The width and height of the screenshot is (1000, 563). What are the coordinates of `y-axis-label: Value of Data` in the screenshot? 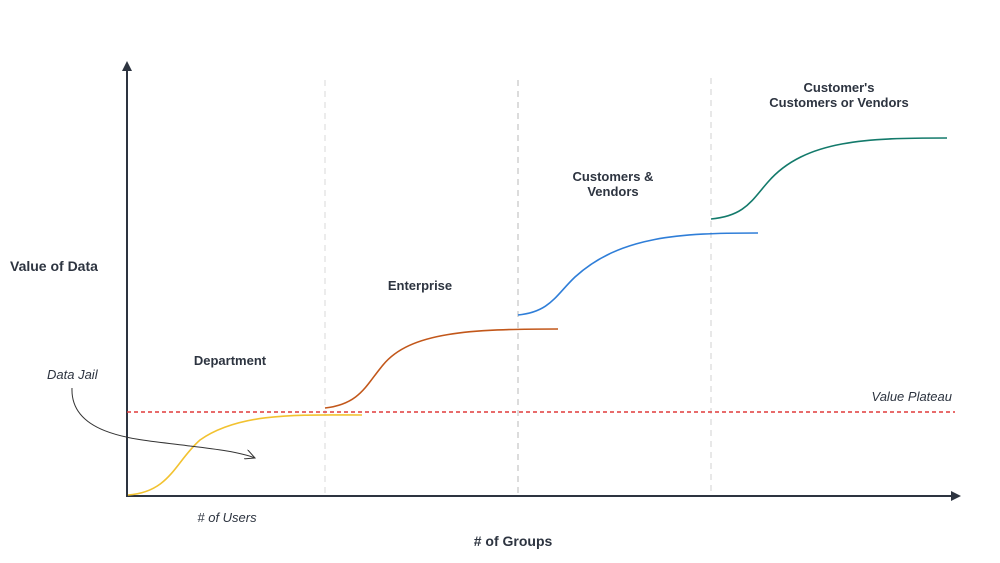 It's located at (54, 266).